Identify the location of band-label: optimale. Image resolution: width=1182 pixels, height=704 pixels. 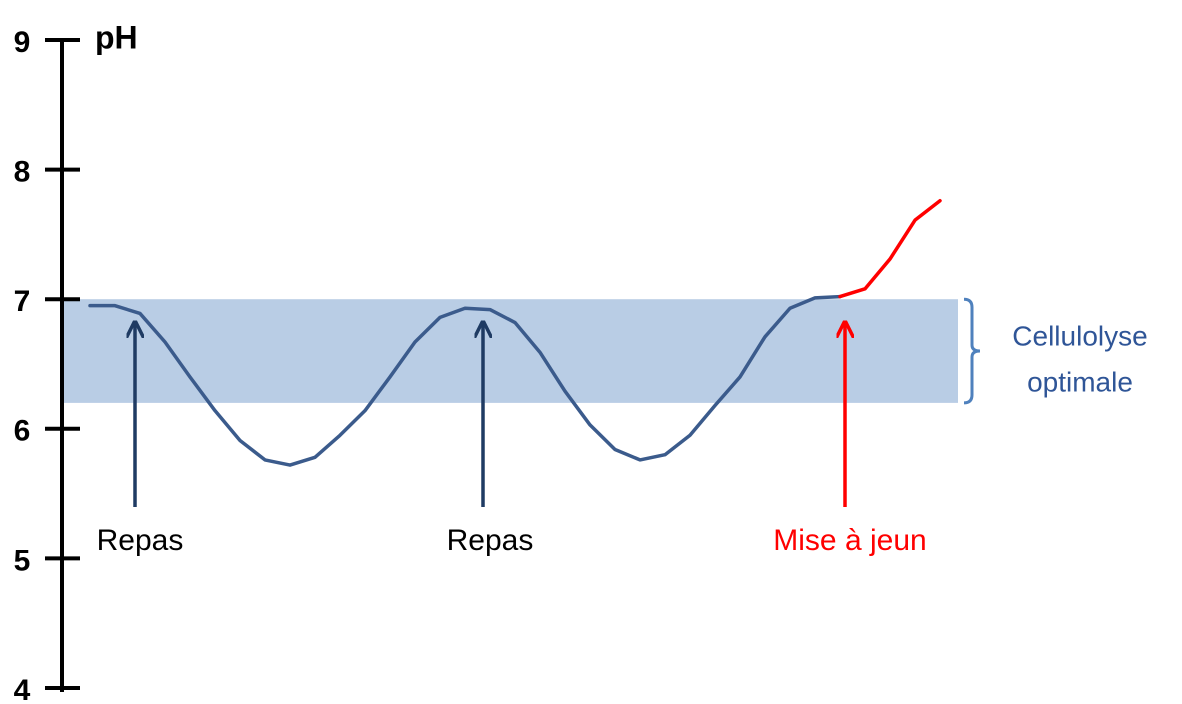
(1080, 381).